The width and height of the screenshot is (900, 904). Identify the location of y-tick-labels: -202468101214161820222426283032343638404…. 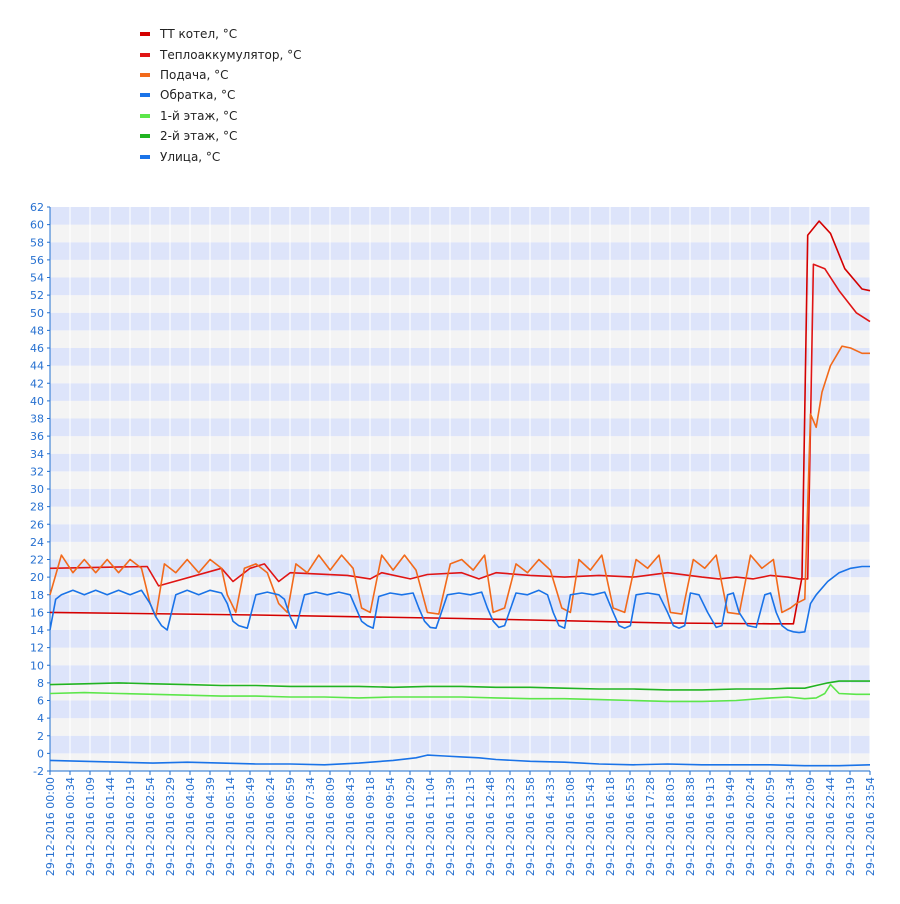
(40, 489).